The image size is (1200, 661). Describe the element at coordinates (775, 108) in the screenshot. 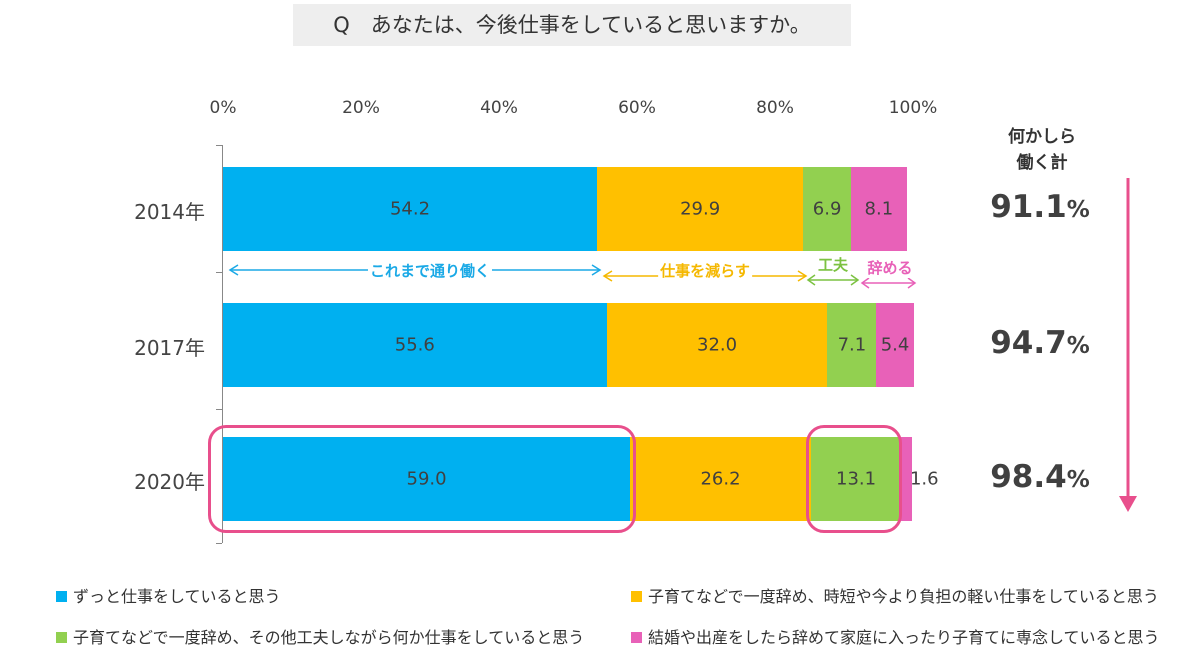

I see `x-tick-label: 80%` at that location.